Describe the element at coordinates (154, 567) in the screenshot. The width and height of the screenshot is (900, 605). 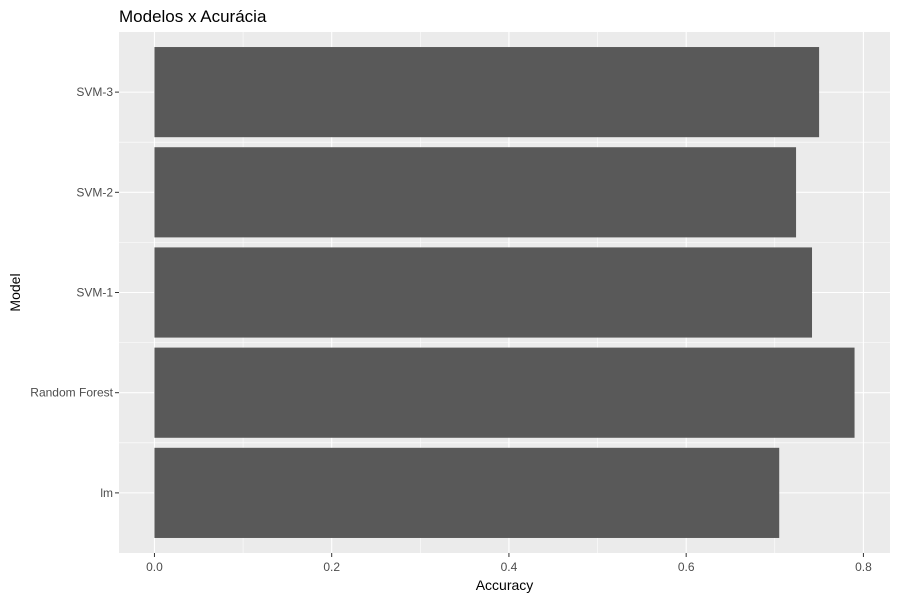
I see `x-tick-label: 0.0` at that location.